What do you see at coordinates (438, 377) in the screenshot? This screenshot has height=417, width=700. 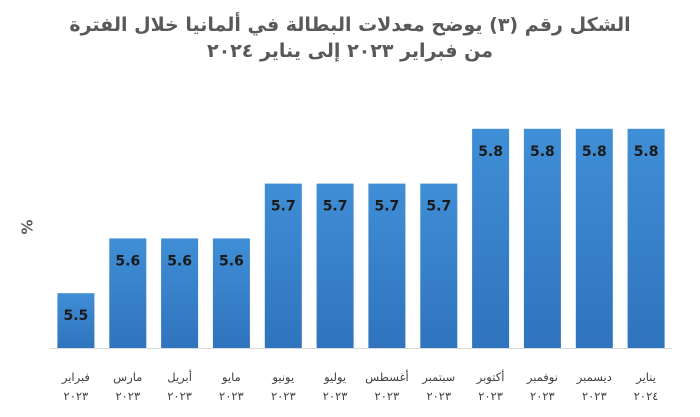 I see `tick-label-month-8: سبتمبر` at bounding box center [438, 377].